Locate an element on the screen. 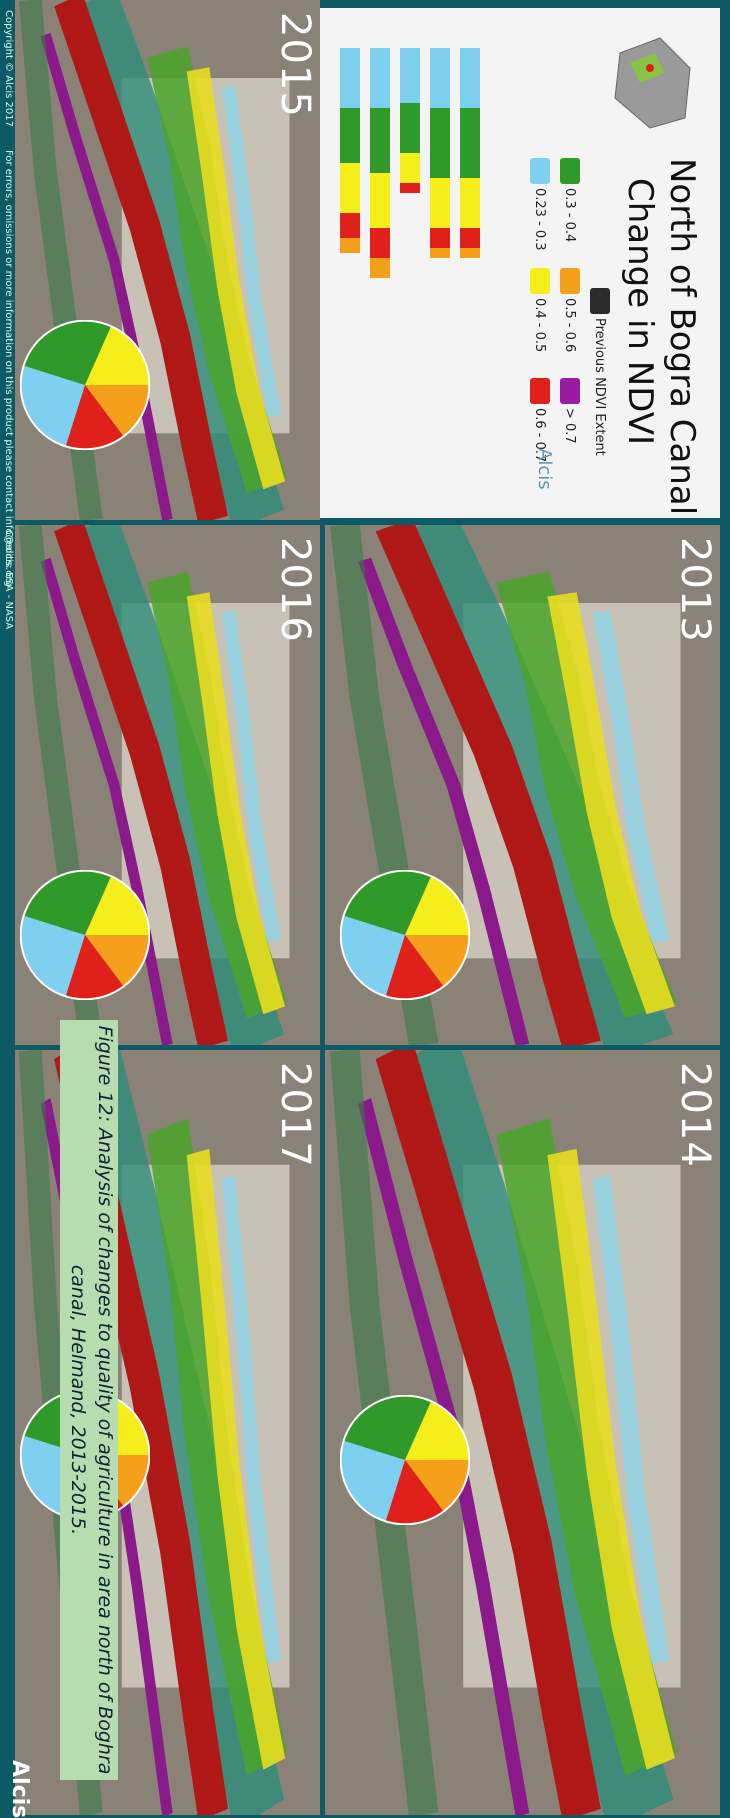 The width and height of the screenshot is (730, 1818). legend-item: 0.5 - 0.6 is located at coordinates (570, 310).